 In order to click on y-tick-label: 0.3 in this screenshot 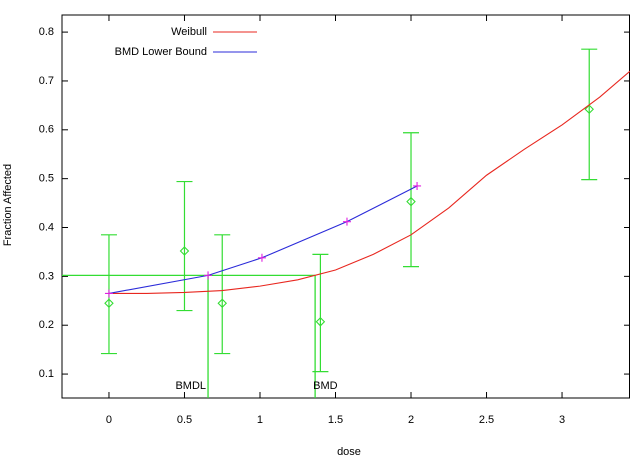, I will do `click(46, 276)`.